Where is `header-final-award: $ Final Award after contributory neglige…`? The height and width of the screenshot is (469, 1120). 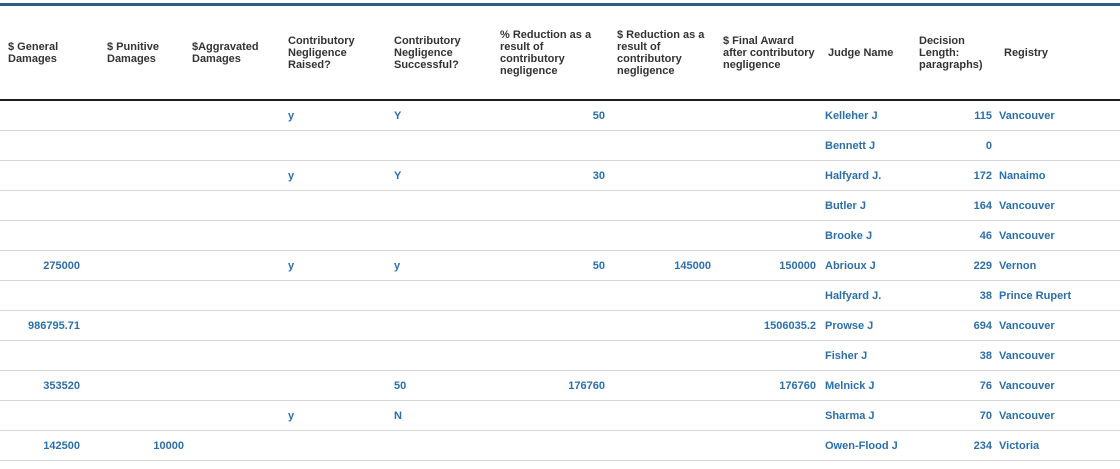 header-final-award: $ Final Award after contributory neglige… is located at coordinates (767, 53).